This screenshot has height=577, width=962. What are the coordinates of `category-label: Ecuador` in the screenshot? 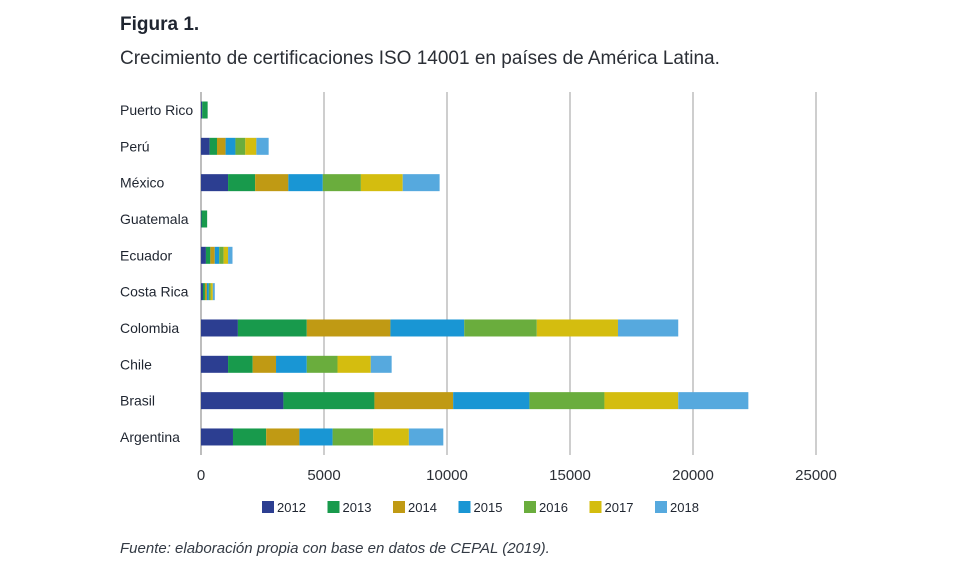 It's located at (146, 255).